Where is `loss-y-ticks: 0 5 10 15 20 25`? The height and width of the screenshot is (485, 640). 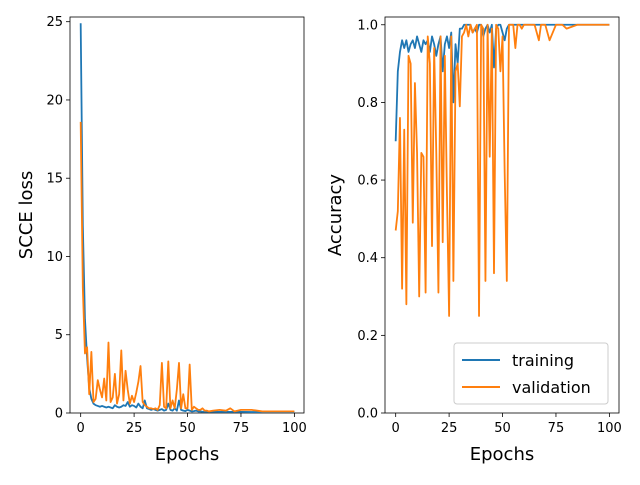
loss-y-ticks: 0 5 10 15 20 25 is located at coordinates (58, 218).